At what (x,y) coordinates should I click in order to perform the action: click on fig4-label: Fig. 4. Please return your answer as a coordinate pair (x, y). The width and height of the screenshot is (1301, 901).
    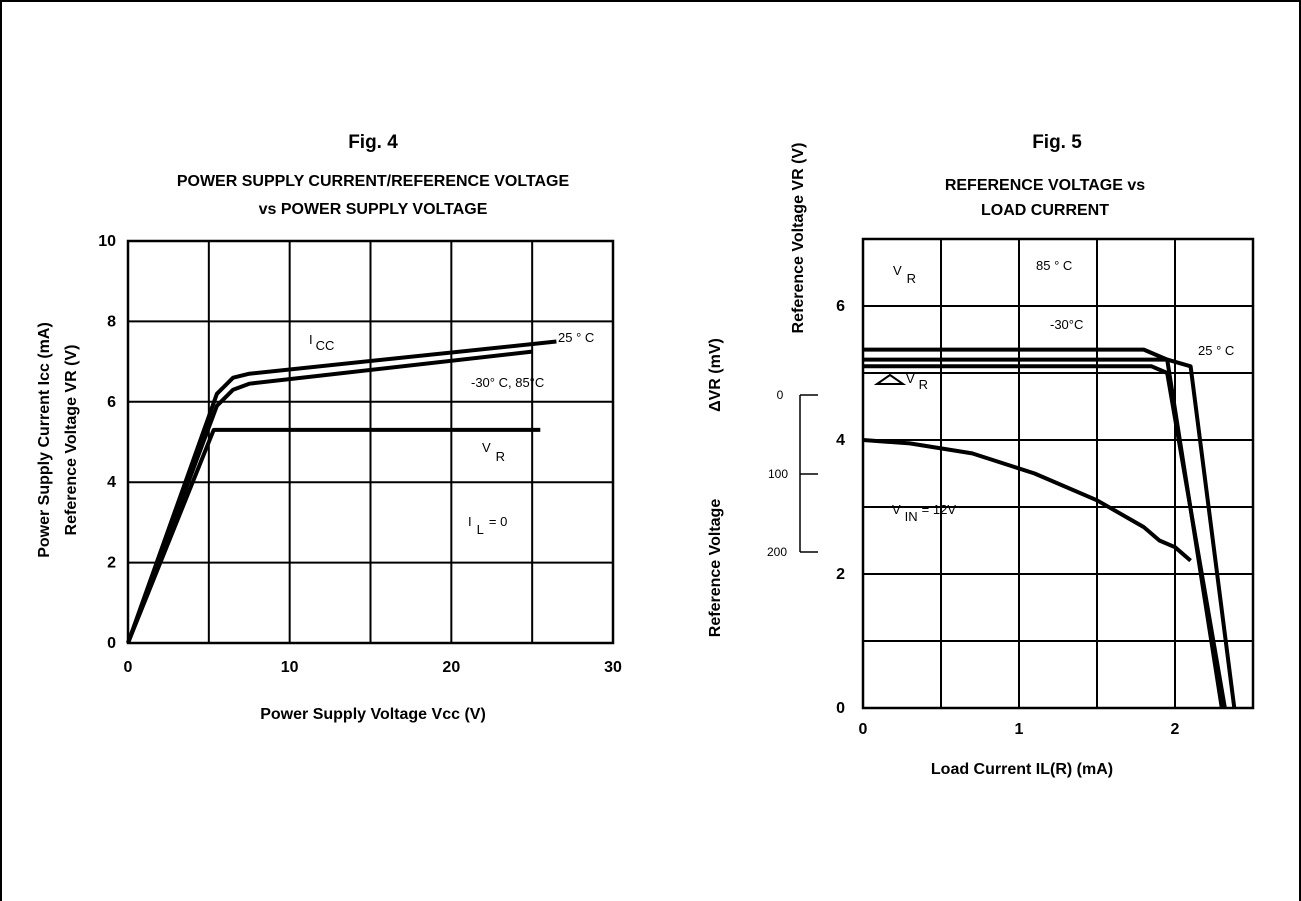
    Looking at the image, I should click on (373, 142).